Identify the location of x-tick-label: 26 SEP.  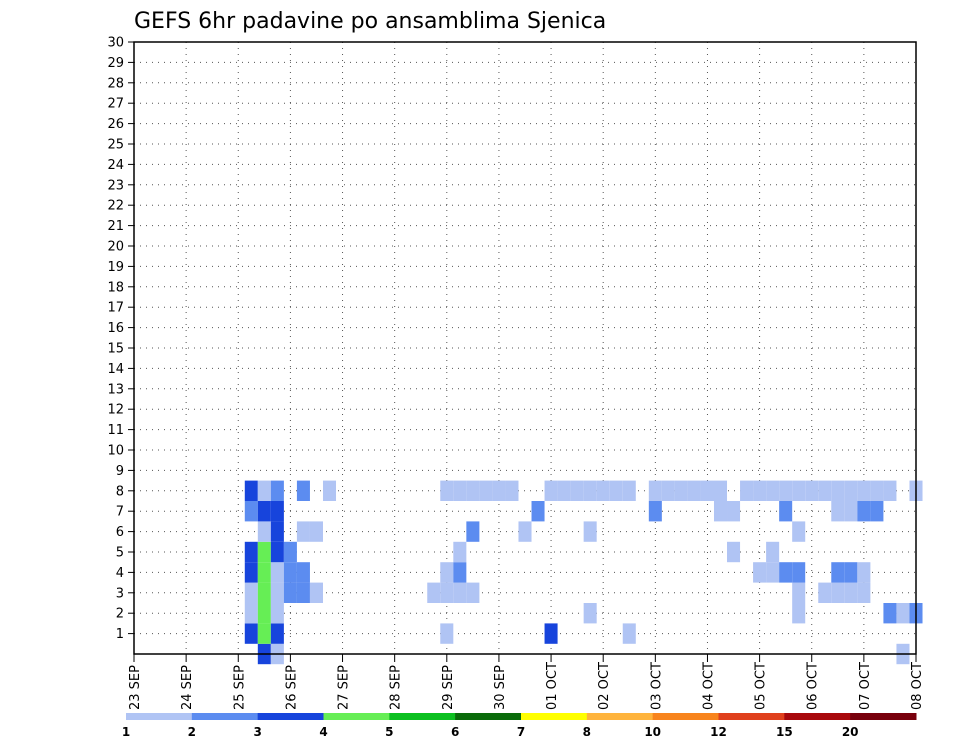
(291, 687).